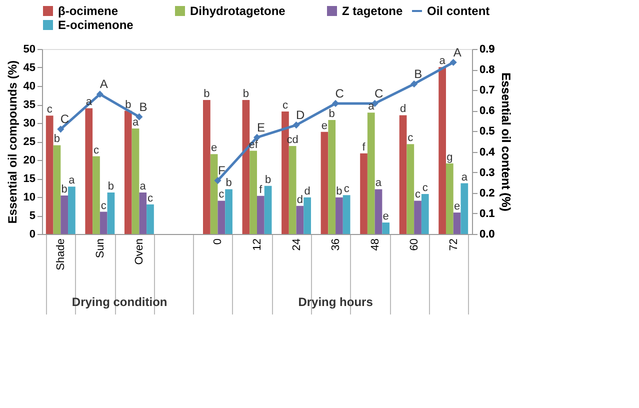 This screenshot has height=408, width=639. I want to click on y-tick-label: 40, so click(29, 86).